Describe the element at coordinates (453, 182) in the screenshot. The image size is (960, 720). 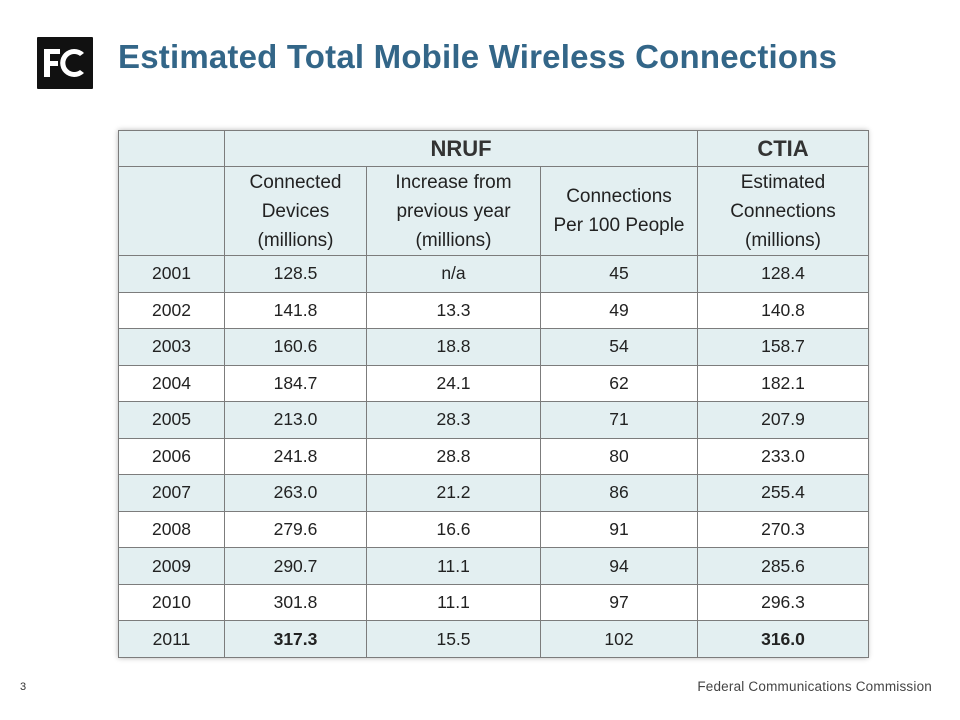
I see `header-line: Increase from` at that location.